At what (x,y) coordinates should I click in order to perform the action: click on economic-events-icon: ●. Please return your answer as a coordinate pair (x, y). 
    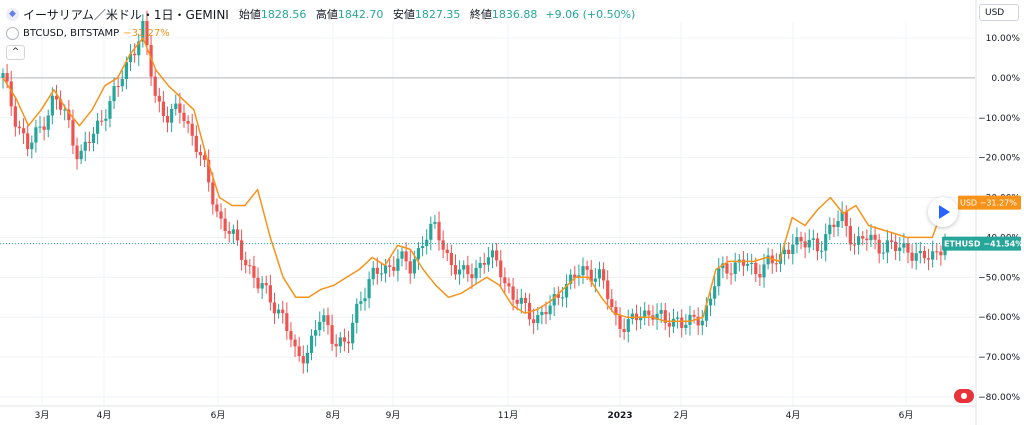
    Looking at the image, I should click on (964, 396).